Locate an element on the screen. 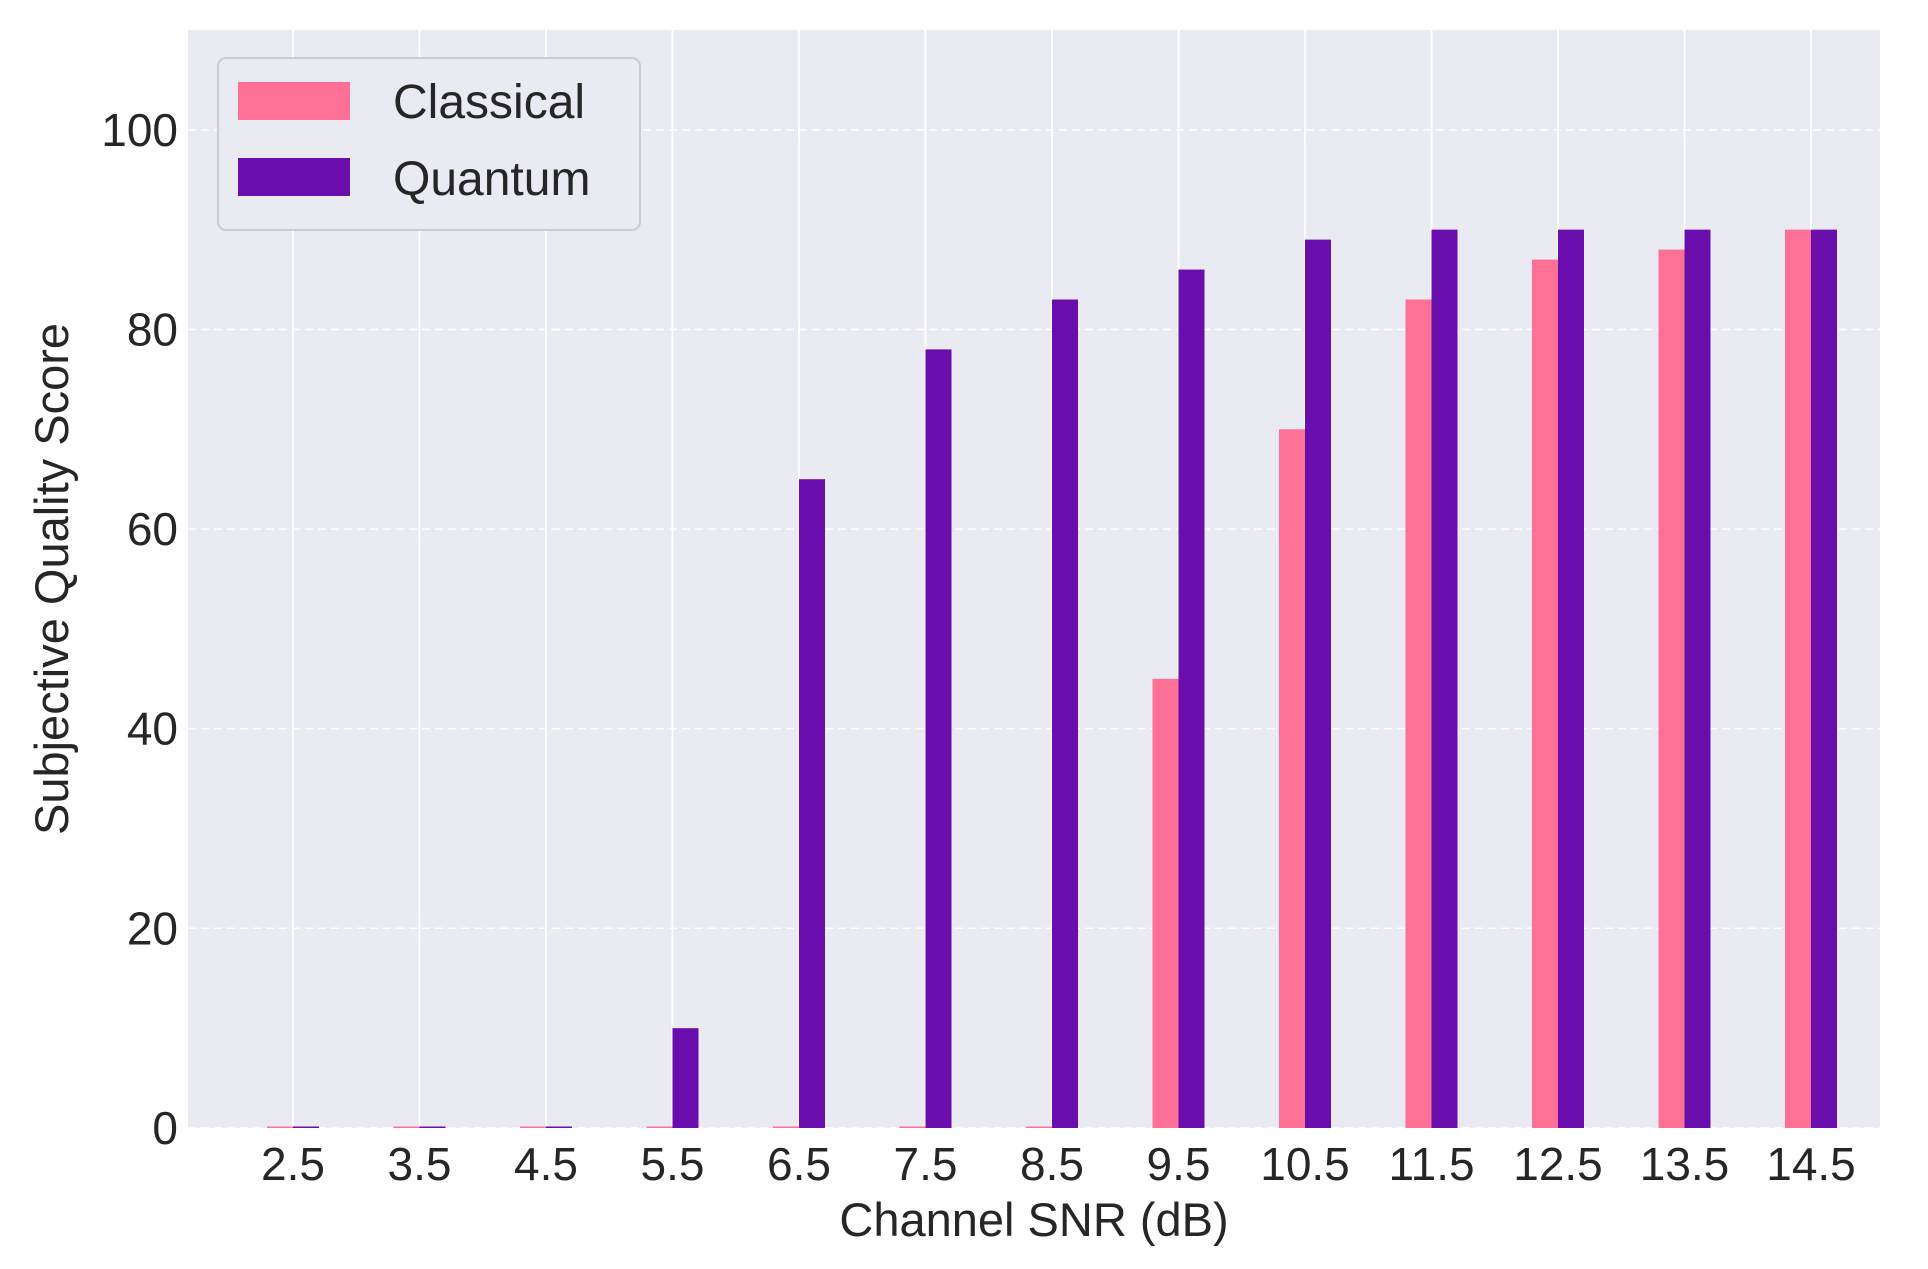  y-axis-label: Subjective Quality Score is located at coordinates (51, 579).